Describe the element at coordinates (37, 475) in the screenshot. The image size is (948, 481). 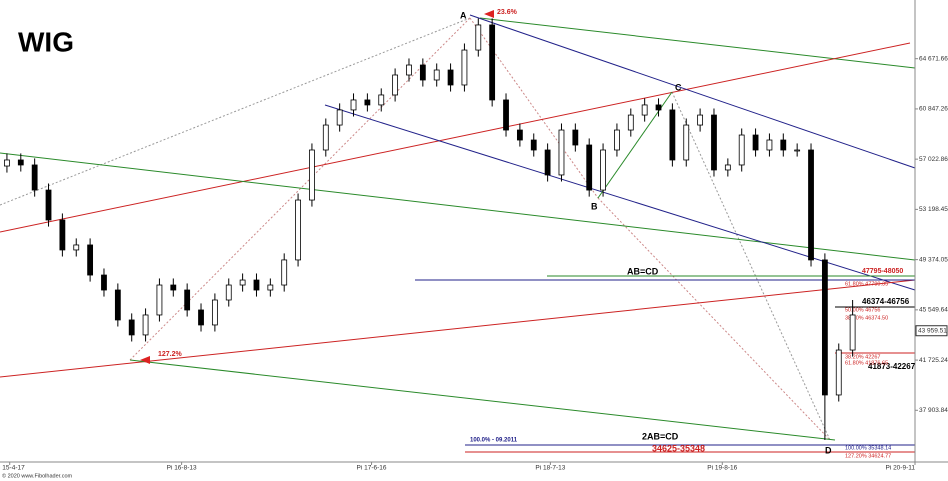
I see `copyright: © 2020 www.Fibolhader.com` at that location.